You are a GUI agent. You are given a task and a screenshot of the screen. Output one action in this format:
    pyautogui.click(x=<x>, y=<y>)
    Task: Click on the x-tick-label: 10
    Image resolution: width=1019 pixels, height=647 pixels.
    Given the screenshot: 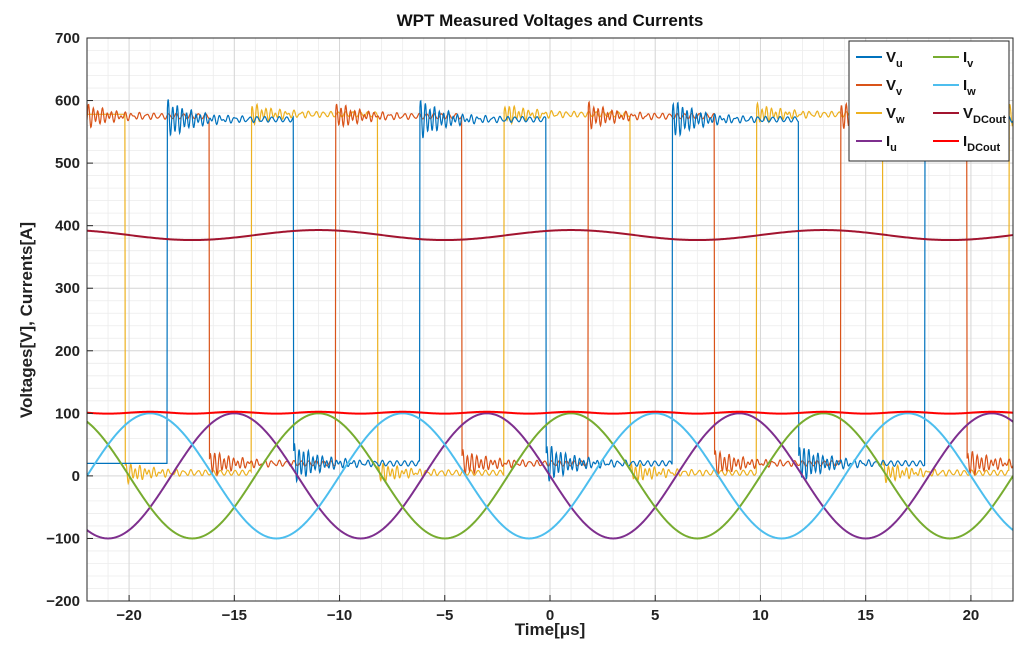 What is the action you would take?
    pyautogui.click(x=760, y=615)
    